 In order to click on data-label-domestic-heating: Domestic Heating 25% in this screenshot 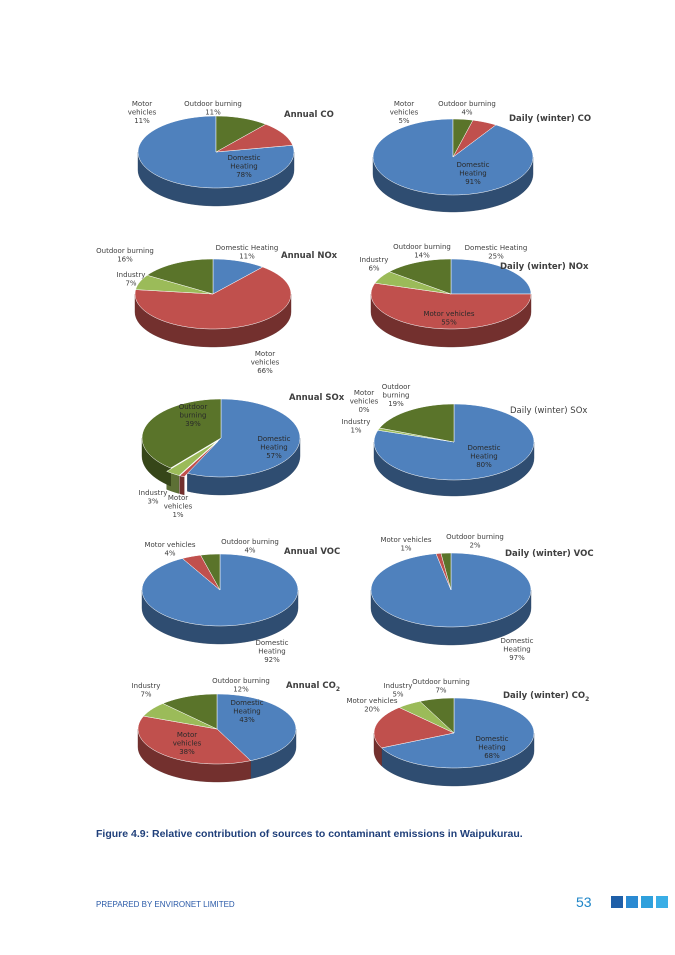, I will do `click(496, 252)`.